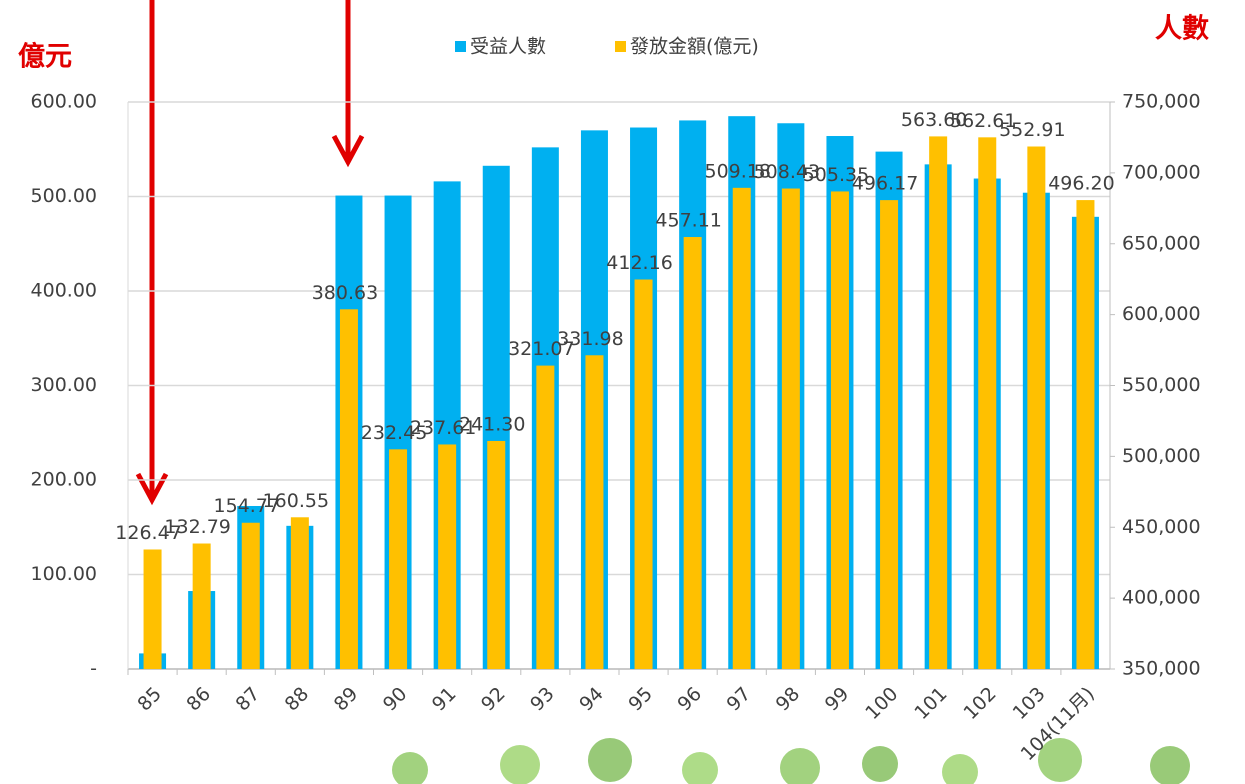  What do you see at coordinates (639, 263) in the screenshot?
I see `data-label: 412.16` at bounding box center [639, 263].